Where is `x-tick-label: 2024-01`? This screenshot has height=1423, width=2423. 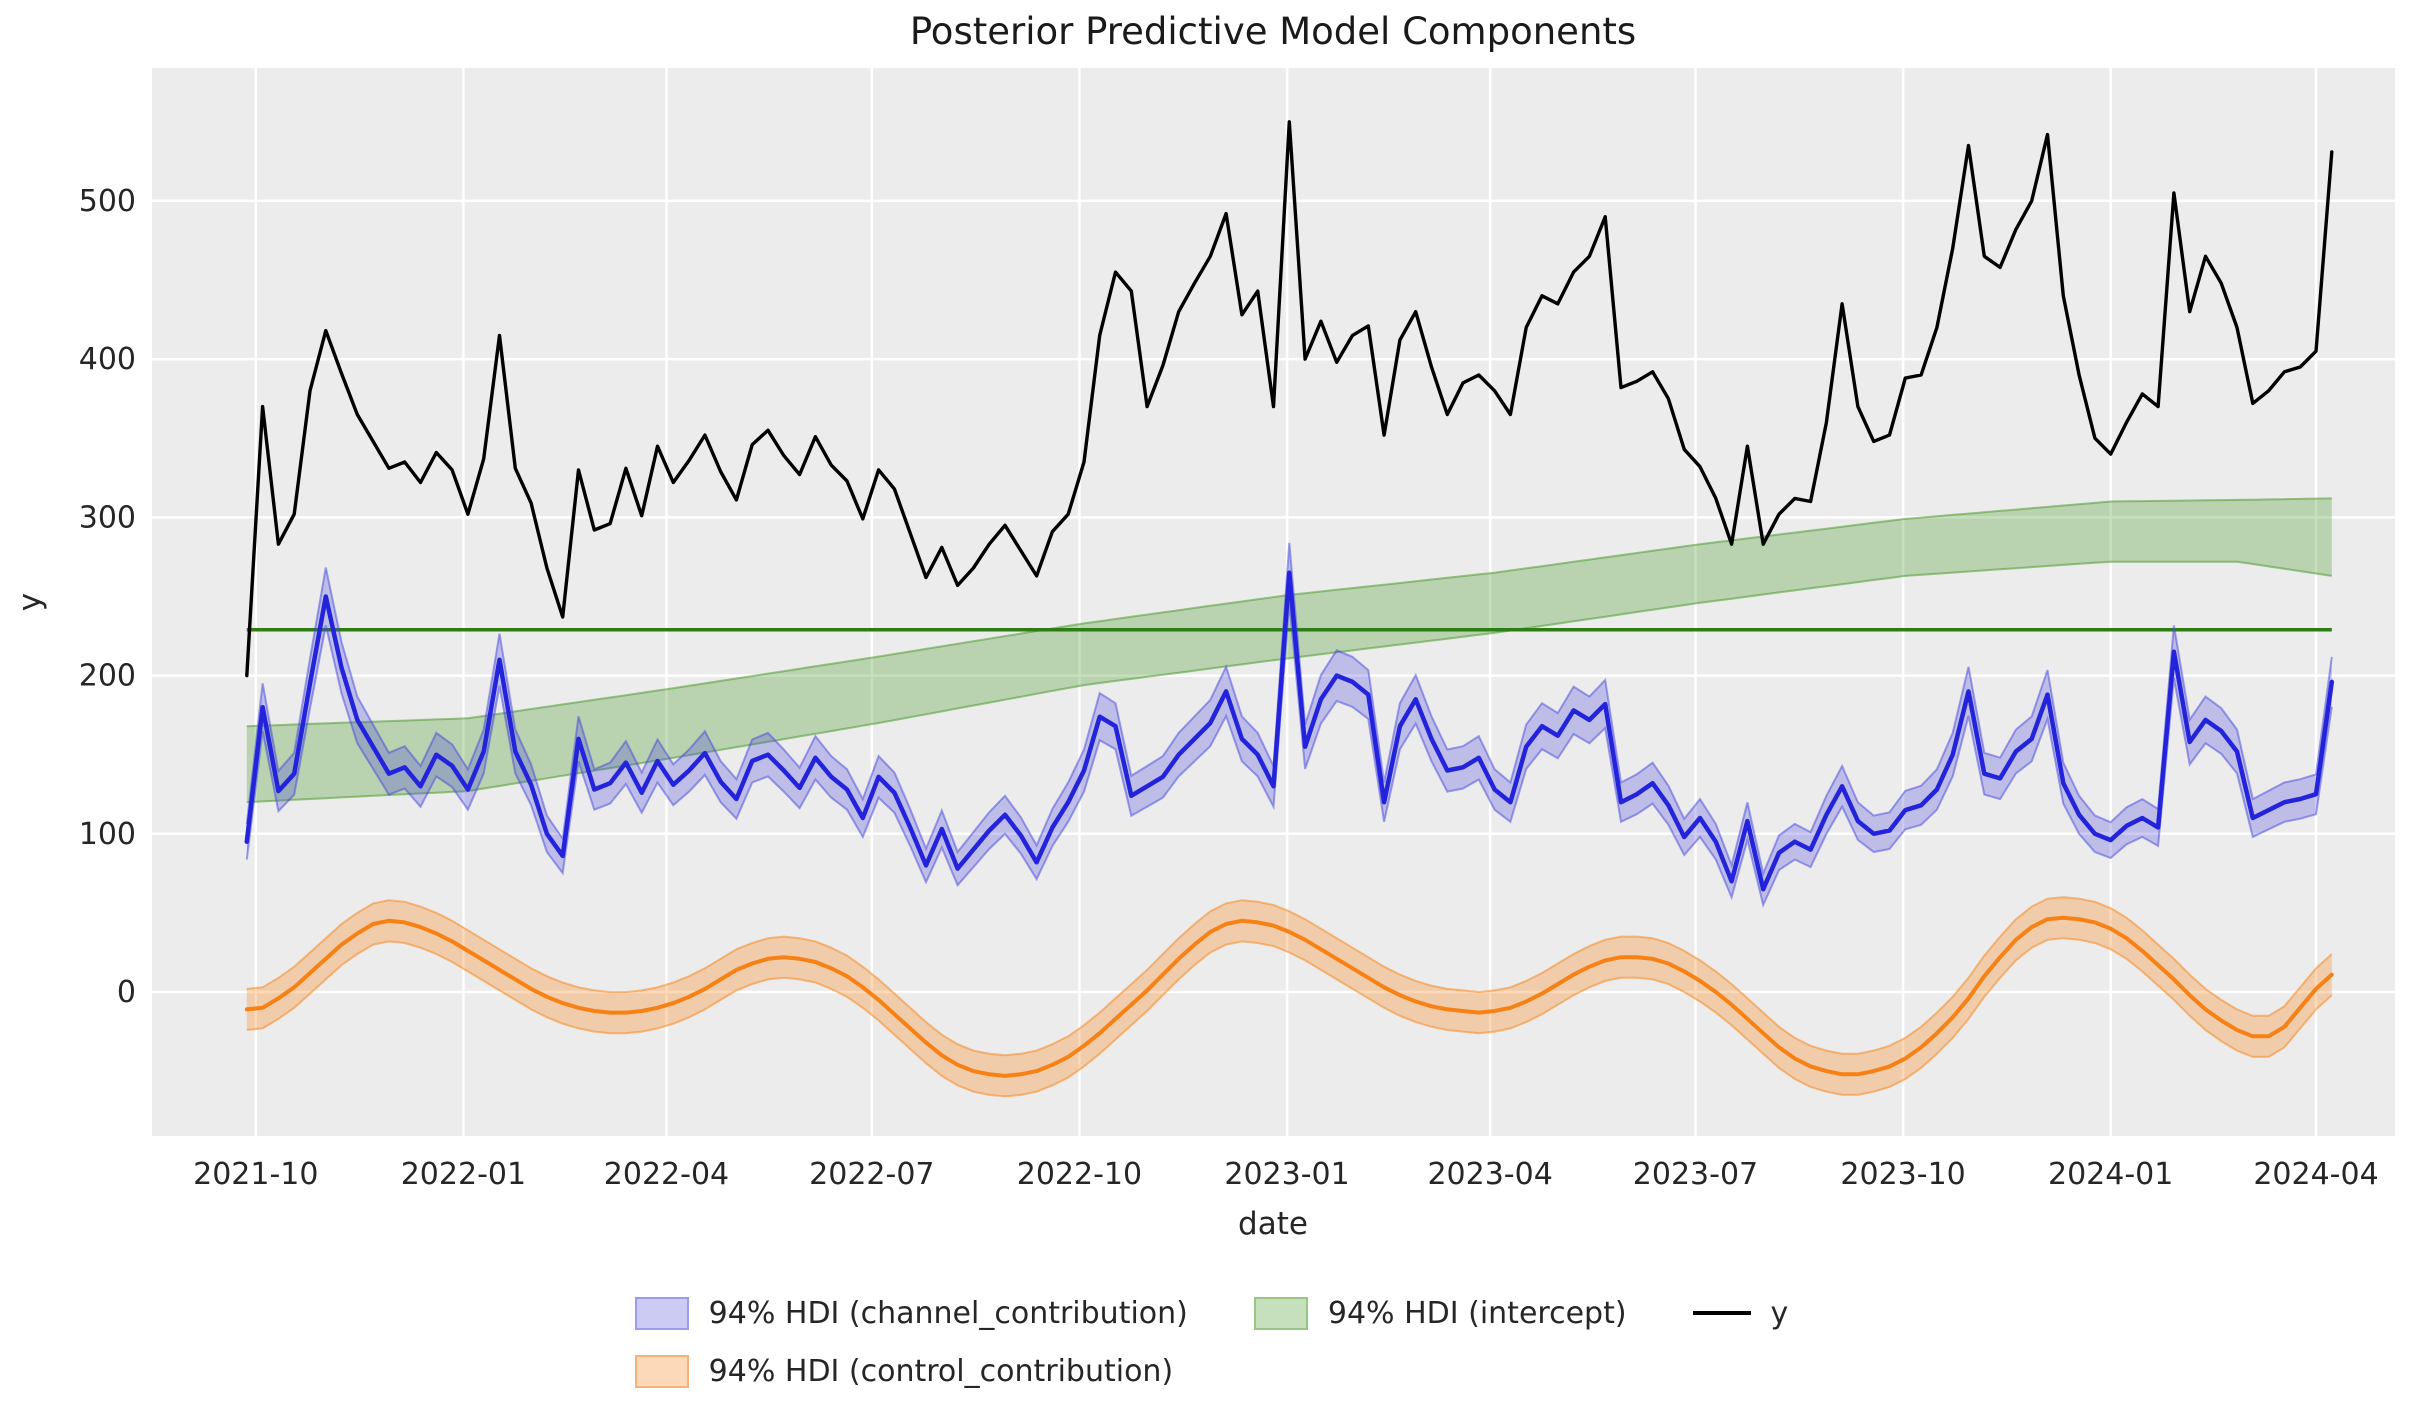 x-tick-label: 2024-01 is located at coordinates (2110, 1174).